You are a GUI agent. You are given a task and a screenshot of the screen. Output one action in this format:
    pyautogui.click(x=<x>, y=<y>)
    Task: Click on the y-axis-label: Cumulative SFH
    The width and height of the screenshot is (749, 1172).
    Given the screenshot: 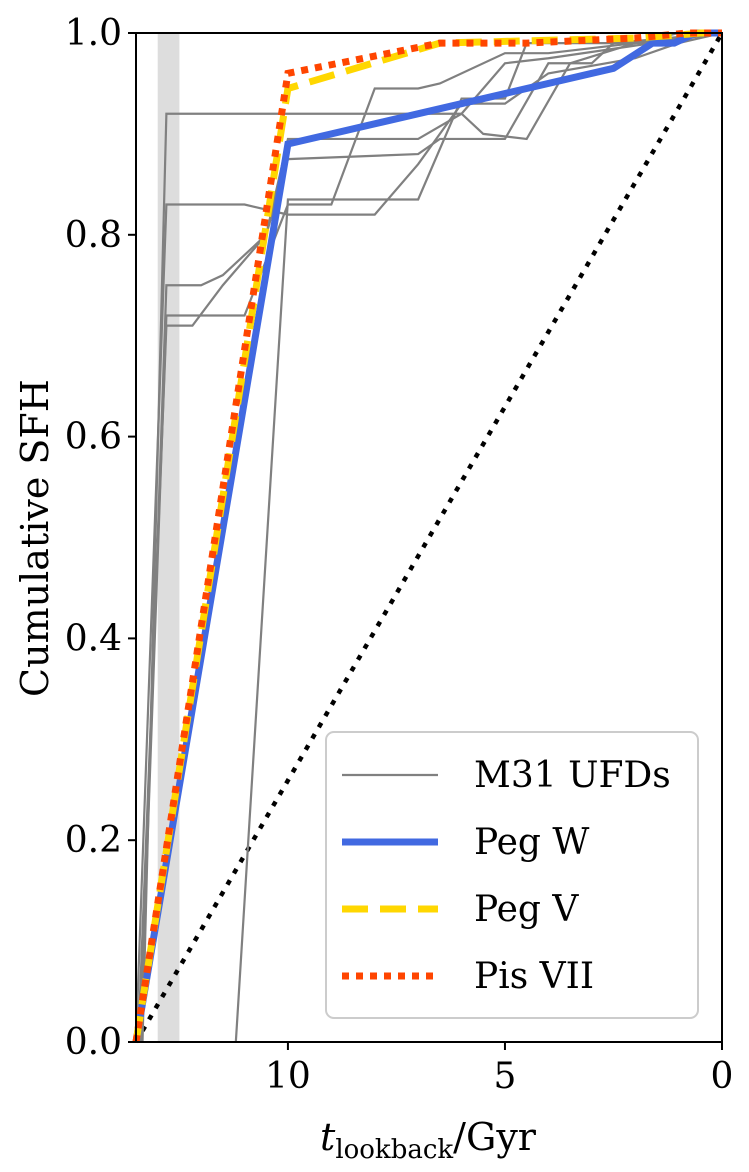 What is the action you would take?
    pyautogui.click(x=35, y=538)
    